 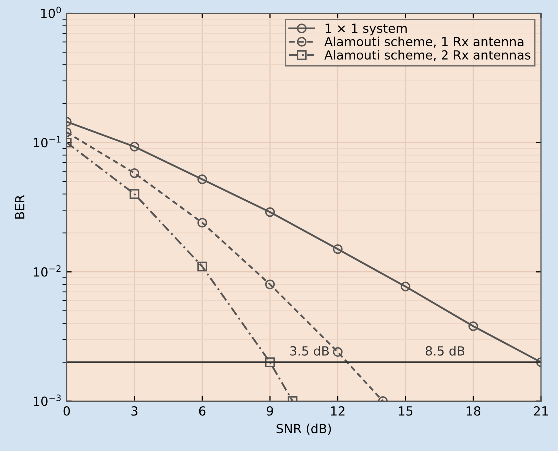 What do you see at coordinates (338, 411) in the screenshot?
I see `x-tick-label: 12` at bounding box center [338, 411].